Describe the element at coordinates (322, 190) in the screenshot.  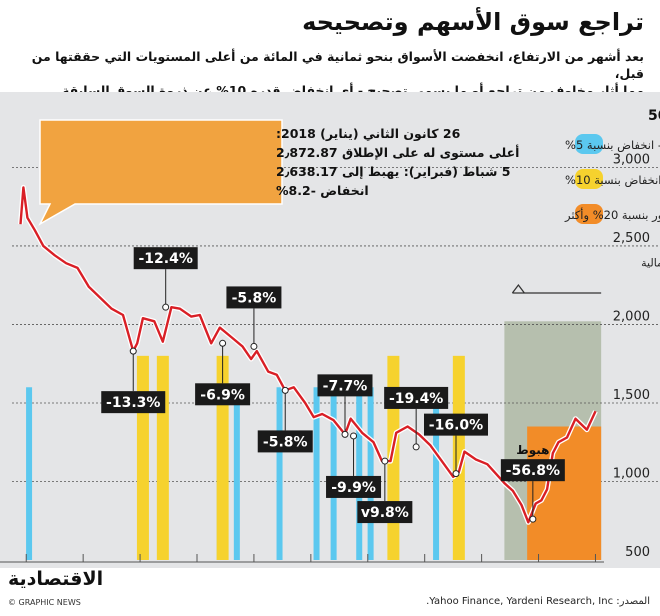
I see `callout-line-4: انخفاض -8.2%` at that location.